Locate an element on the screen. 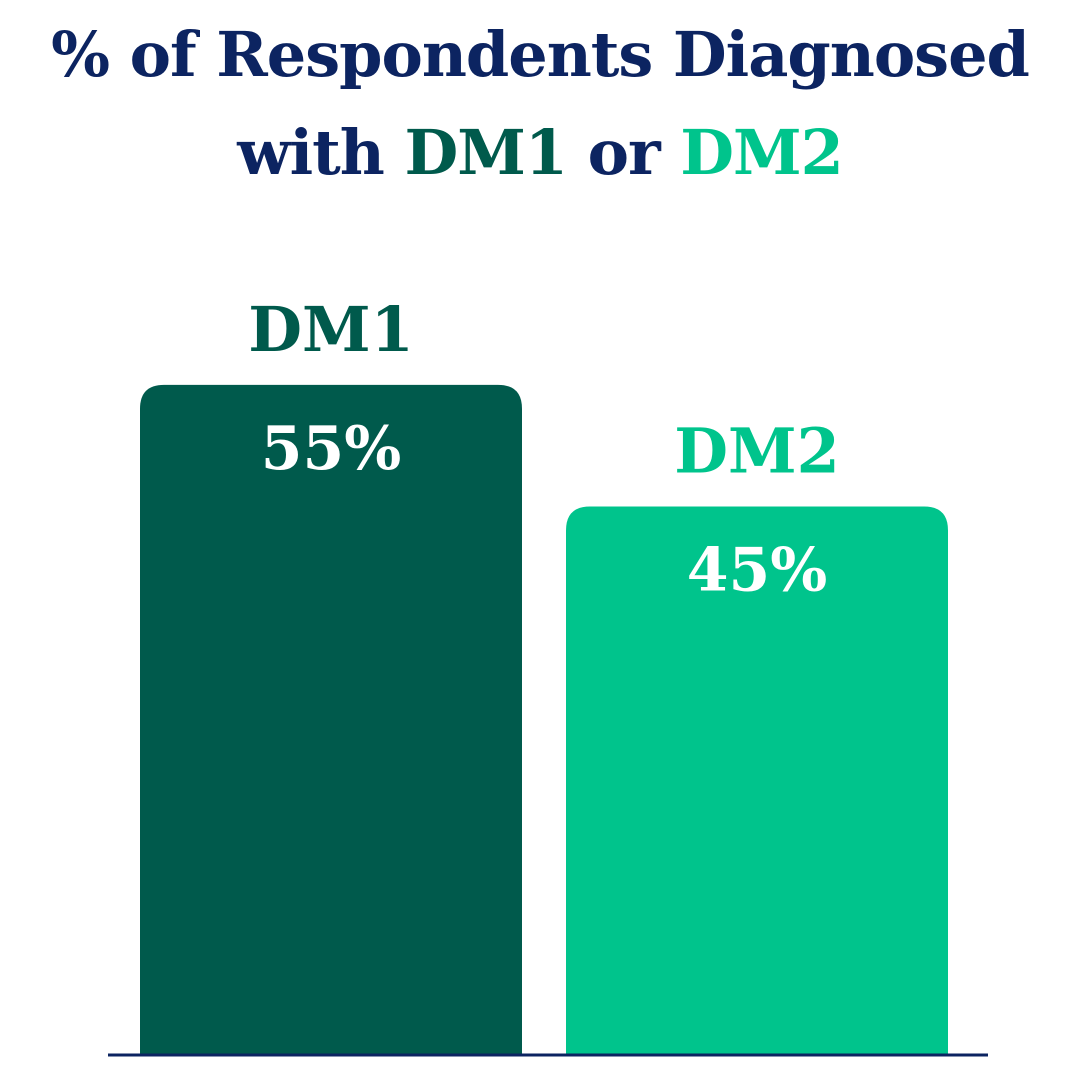 The height and width of the screenshot is (1080, 1080). value-label-dm2: 45% is located at coordinates (757, 570).